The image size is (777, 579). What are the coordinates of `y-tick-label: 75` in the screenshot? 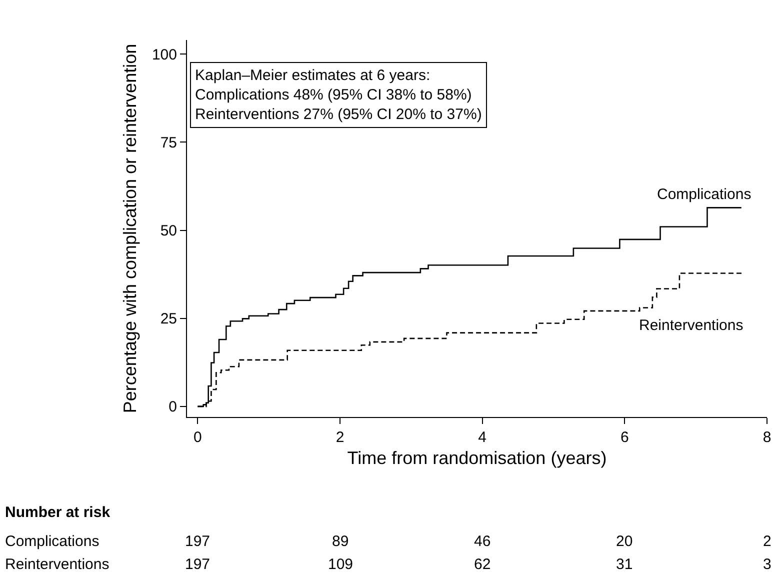 It's located at (168, 143).